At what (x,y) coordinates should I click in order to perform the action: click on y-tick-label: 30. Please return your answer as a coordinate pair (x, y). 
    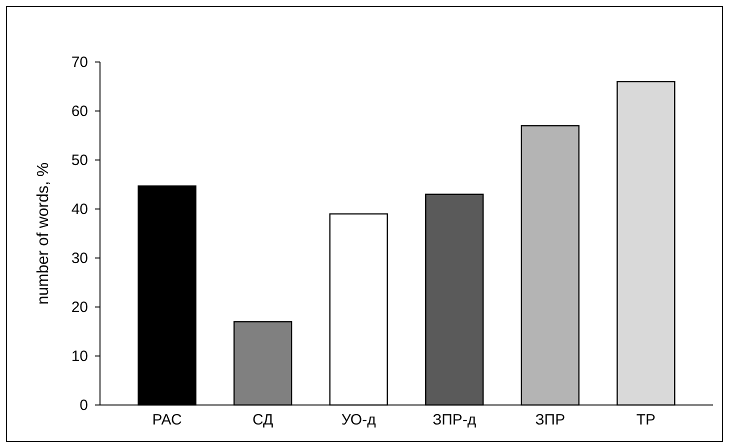
    Looking at the image, I should click on (79, 258).